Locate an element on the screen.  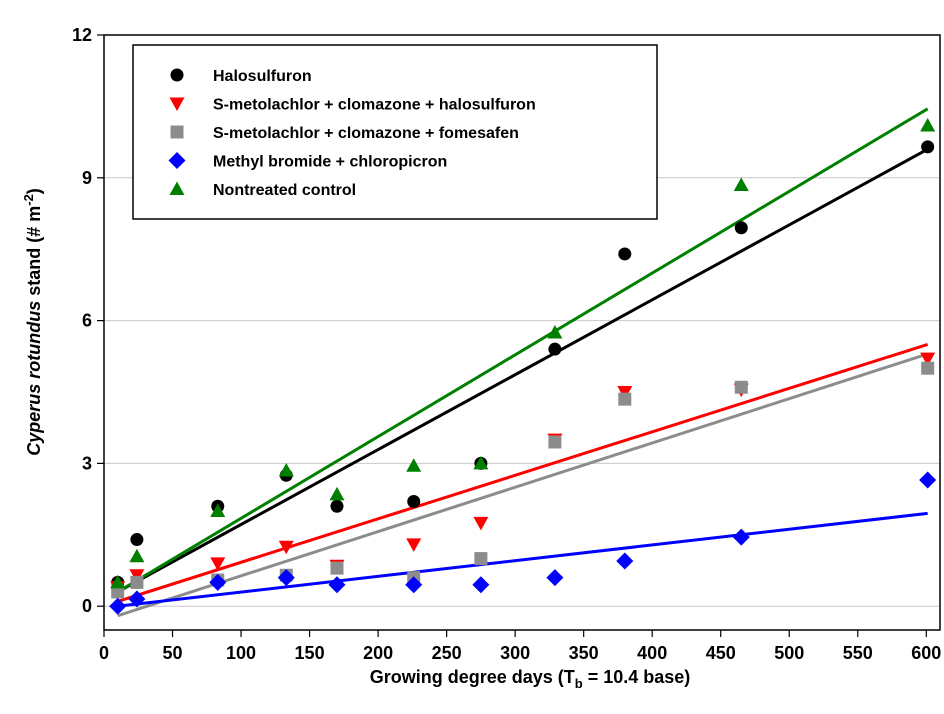
y-tick-label: 9 is located at coordinates (87, 178).